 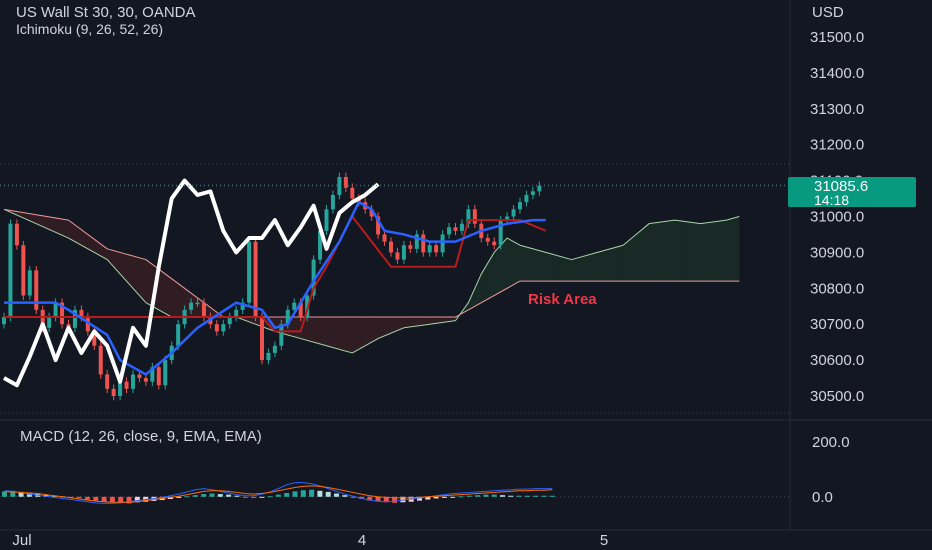 I want to click on price-tick-label: 30600.0, so click(x=837, y=360).